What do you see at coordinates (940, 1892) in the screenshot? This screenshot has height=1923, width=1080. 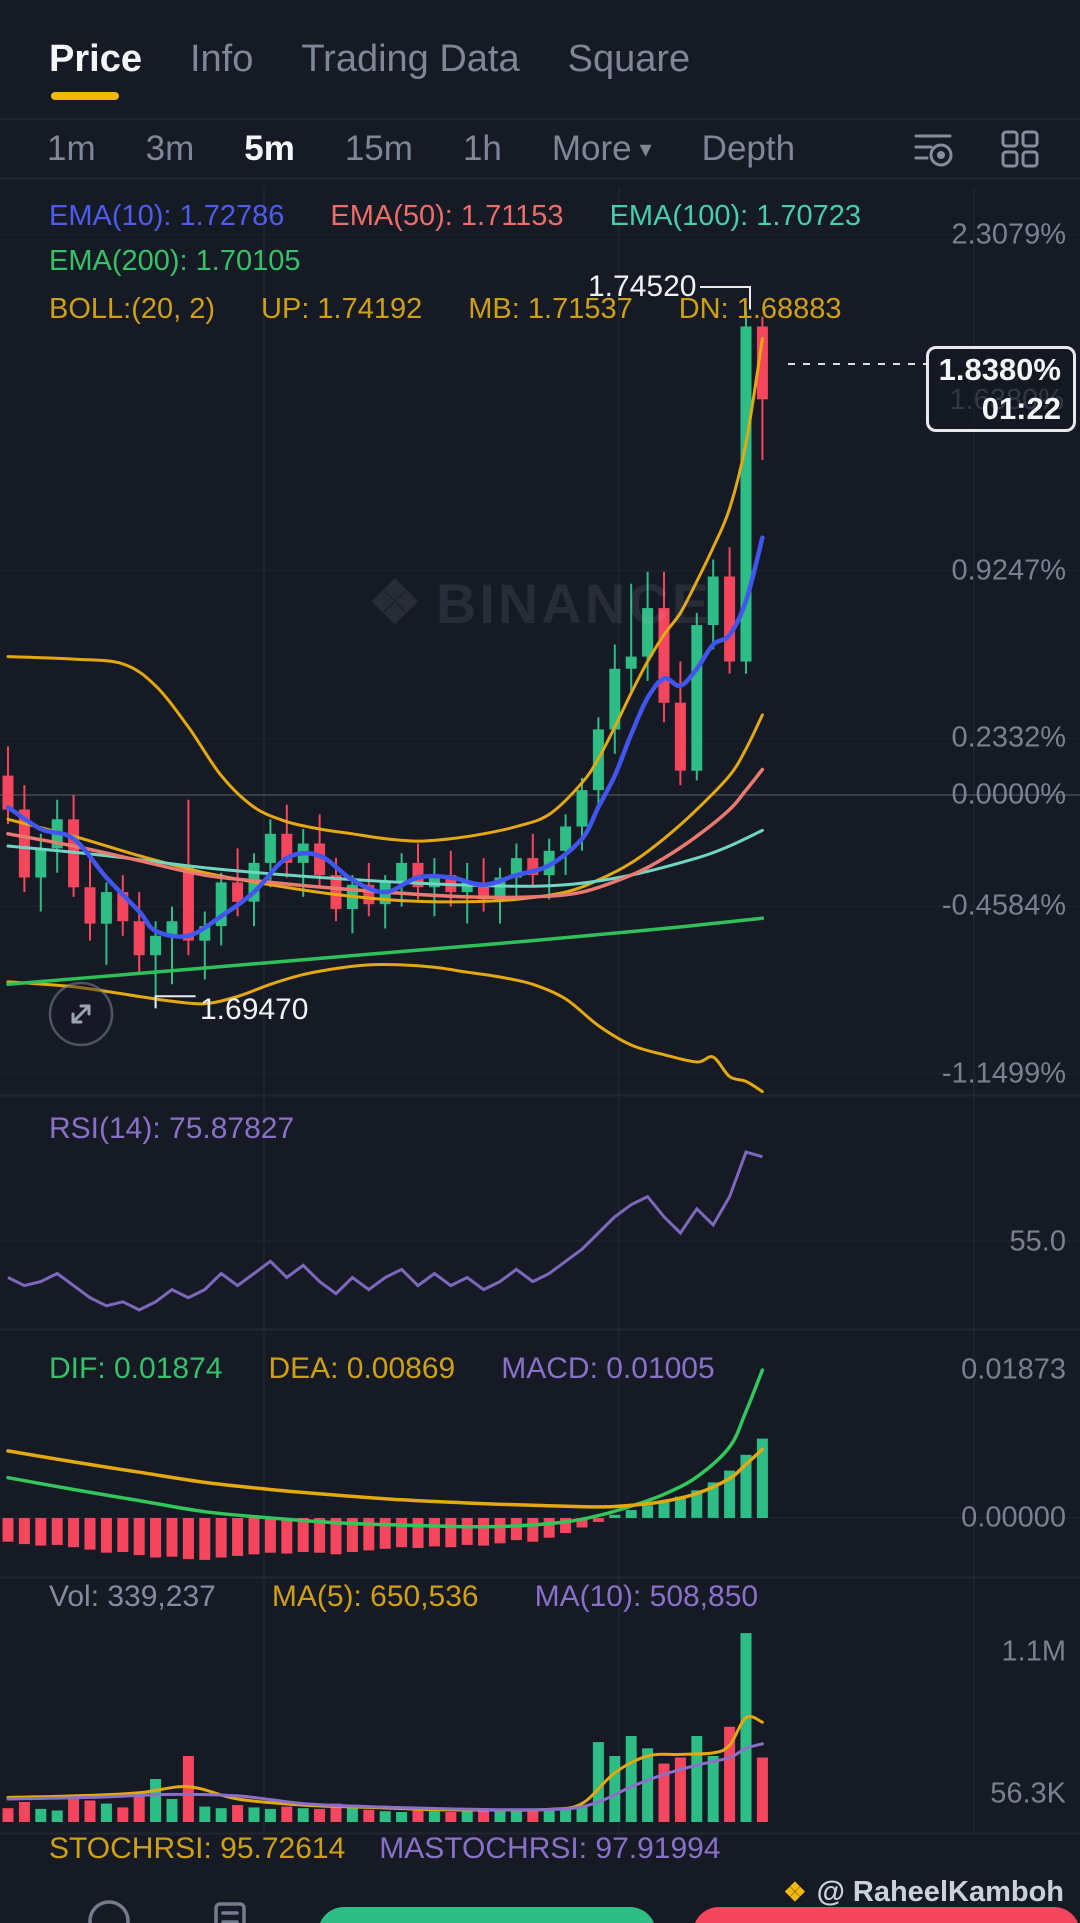 I see `creator-watermark-text: @ RaheelKamboh` at bounding box center [940, 1892].